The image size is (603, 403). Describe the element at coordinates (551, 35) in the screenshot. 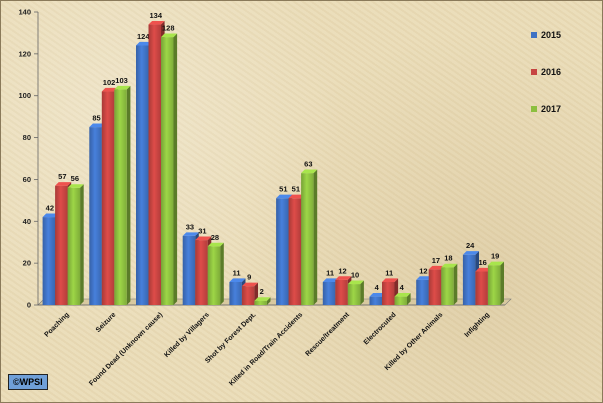

I see `legend-label: 2015` at that location.